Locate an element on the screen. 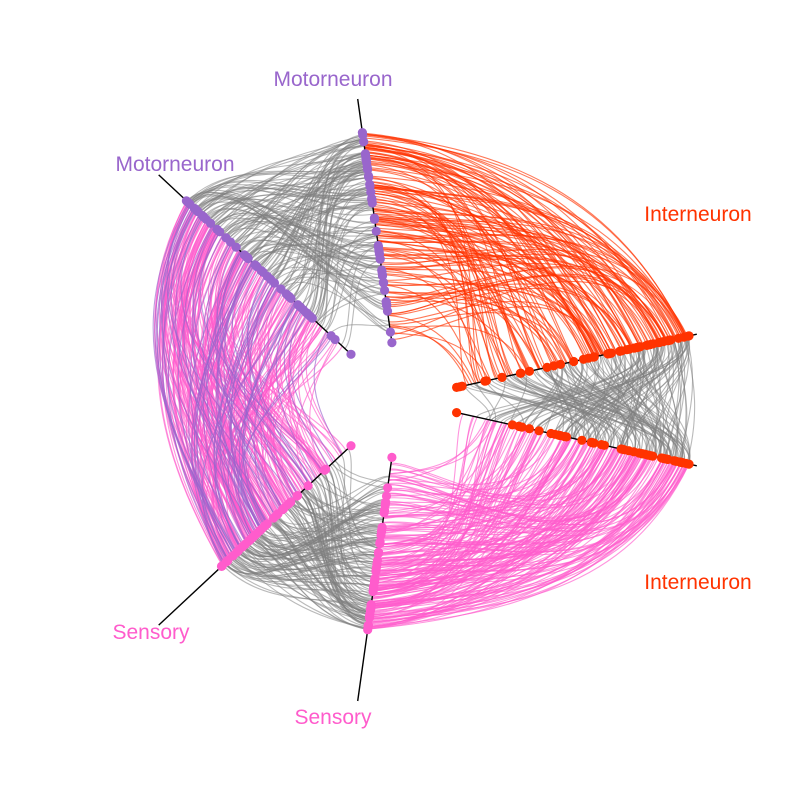 This screenshot has width=800, height=800. axis-label-inter-b: Interneuron is located at coordinates (697, 582).